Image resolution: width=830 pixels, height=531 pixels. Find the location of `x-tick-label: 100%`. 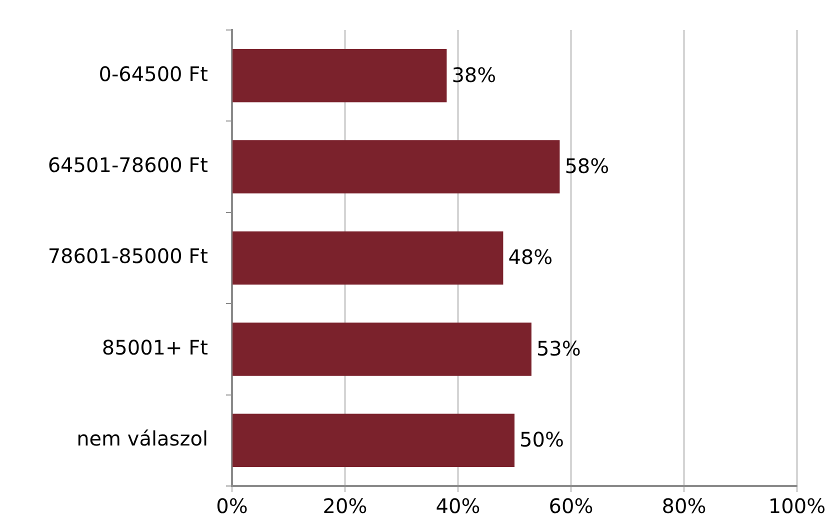

x-tick-label: 100% is located at coordinates (797, 506).